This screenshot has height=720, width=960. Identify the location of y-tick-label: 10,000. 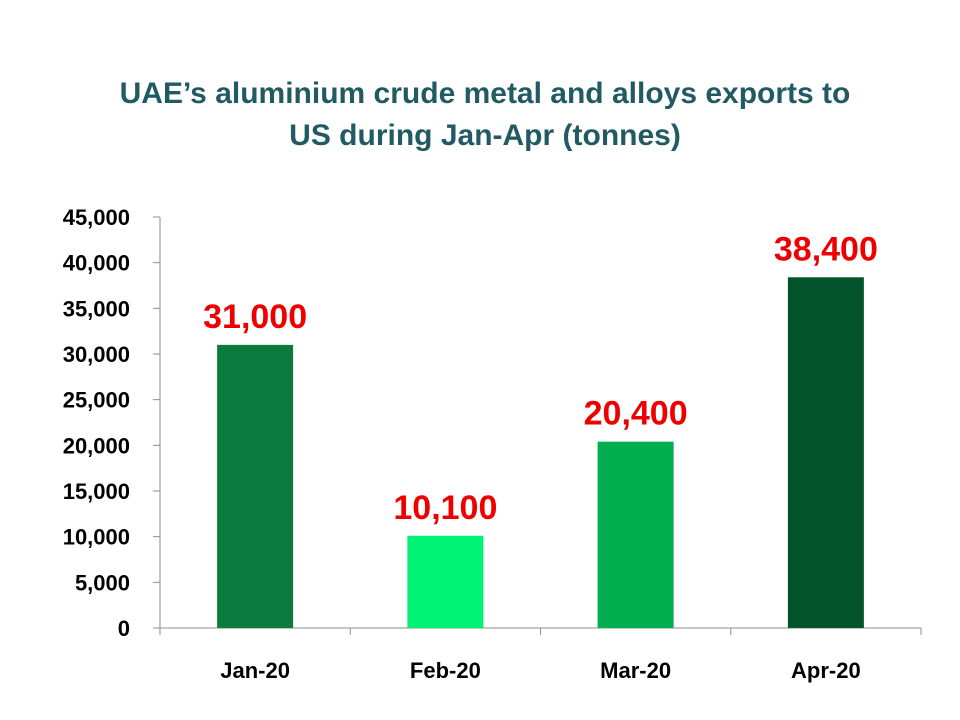
(96, 537).